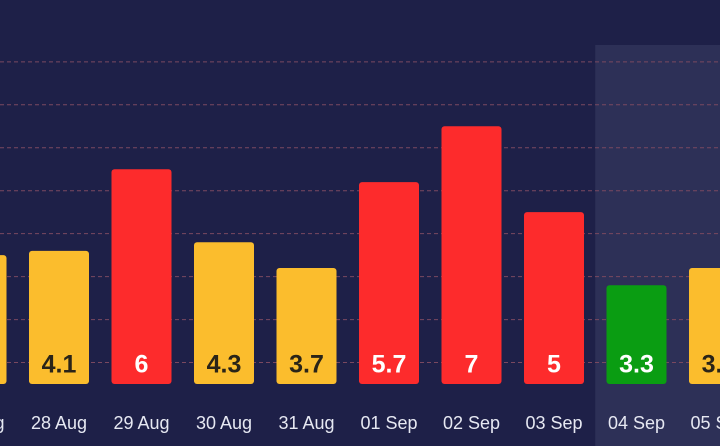 The image size is (720, 446). Describe the element at coordinates (388, 423) in the screenshot. I see `x-tick-label: 01 Sep` at that location.